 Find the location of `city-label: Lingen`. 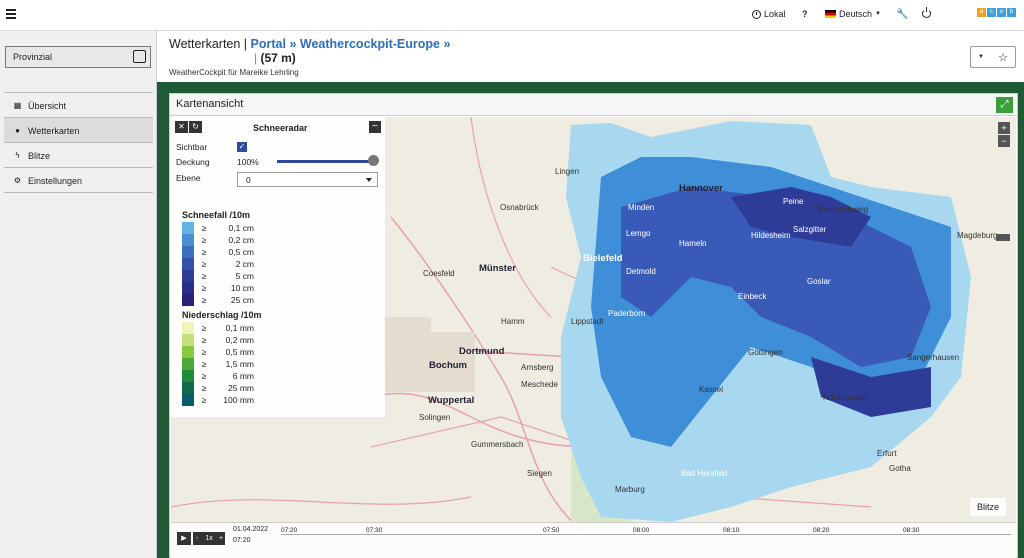

city-label: Lingen is located at coordinates (567, 171).